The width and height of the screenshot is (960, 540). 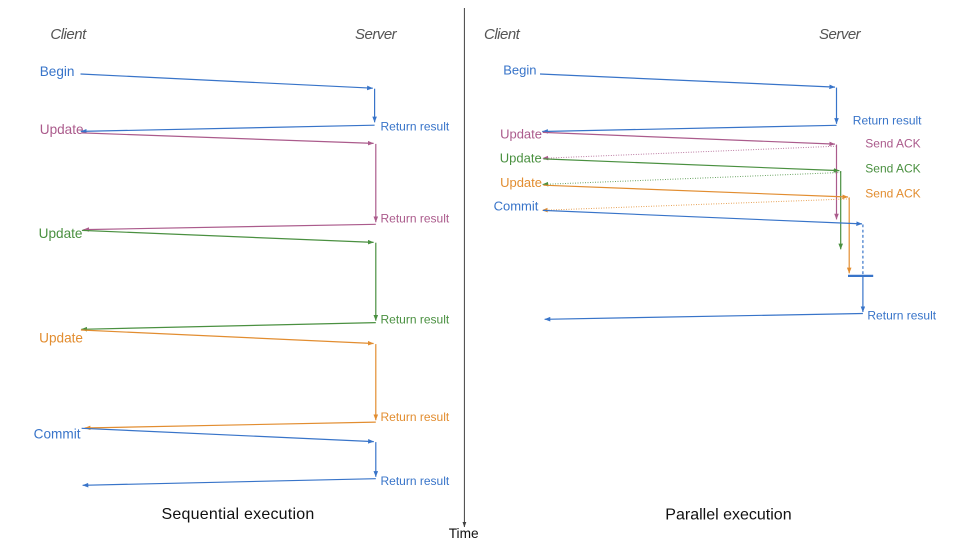 What do you see at coordinates (464, 533) in the screenshot?
I see `svg-text: Time` at bounding box center [464, 533].